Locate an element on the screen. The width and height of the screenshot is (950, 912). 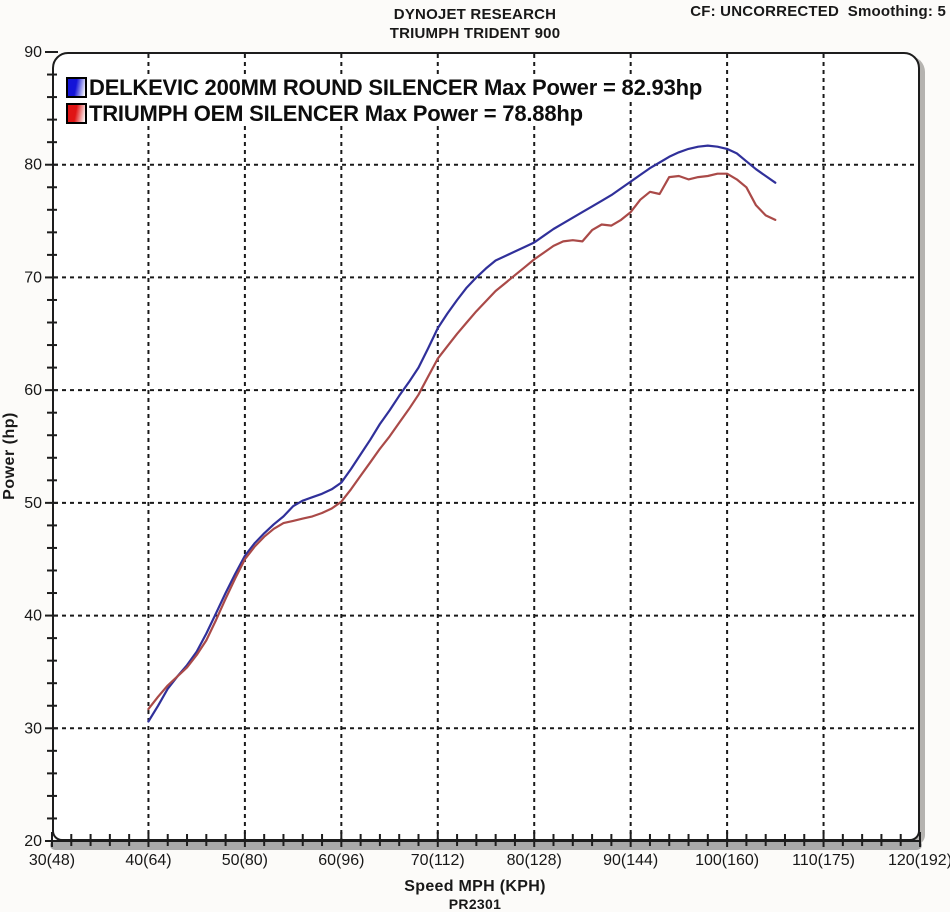
chart-title-block: DYNOJET RESEARCH TRIUMPH TRIDENT 900 is located at coordinates (475, 24).